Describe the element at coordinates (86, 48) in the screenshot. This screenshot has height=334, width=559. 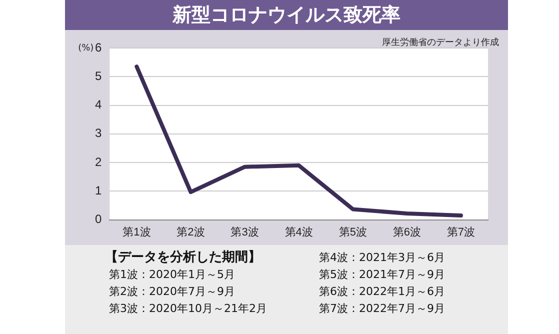
I see `y-axis-title: (%)` at that location.